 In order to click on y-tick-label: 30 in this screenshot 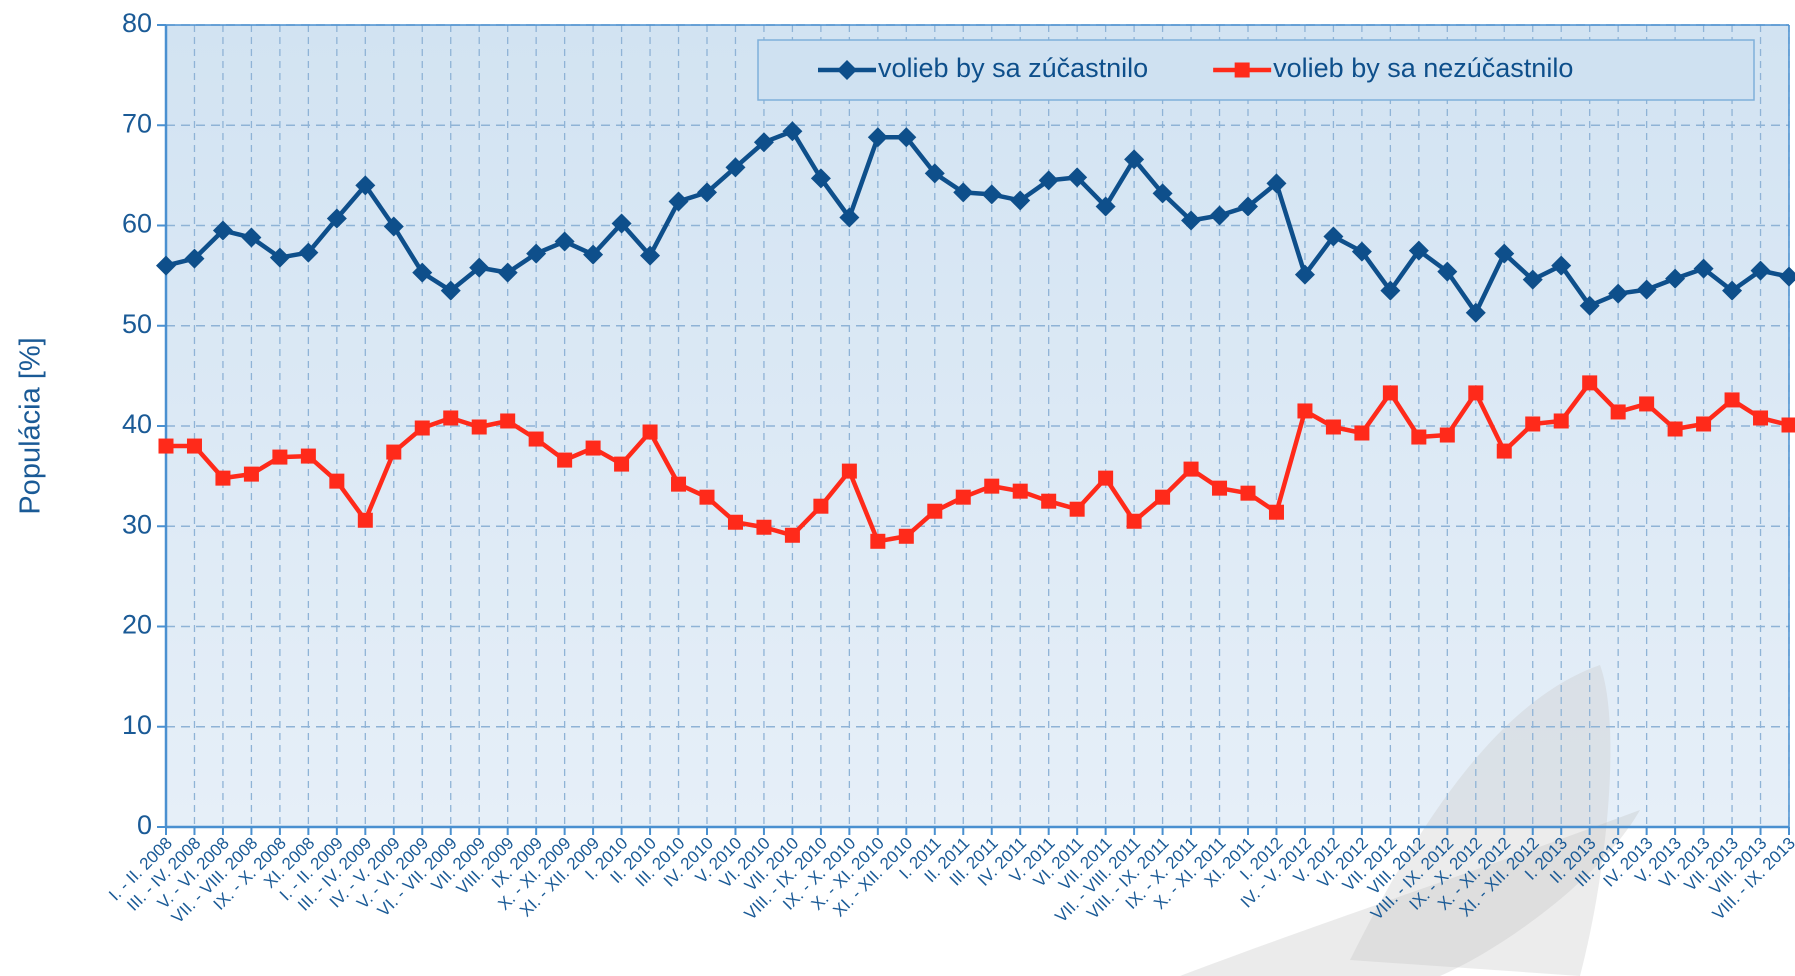, I will do `click(137, 524)`.